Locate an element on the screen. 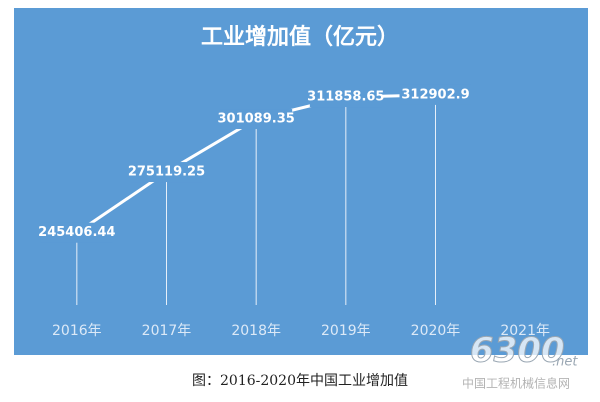 This screenshot has height=402, width=600. x-tick-label: 2018年 is located at coordinates (256, 331).